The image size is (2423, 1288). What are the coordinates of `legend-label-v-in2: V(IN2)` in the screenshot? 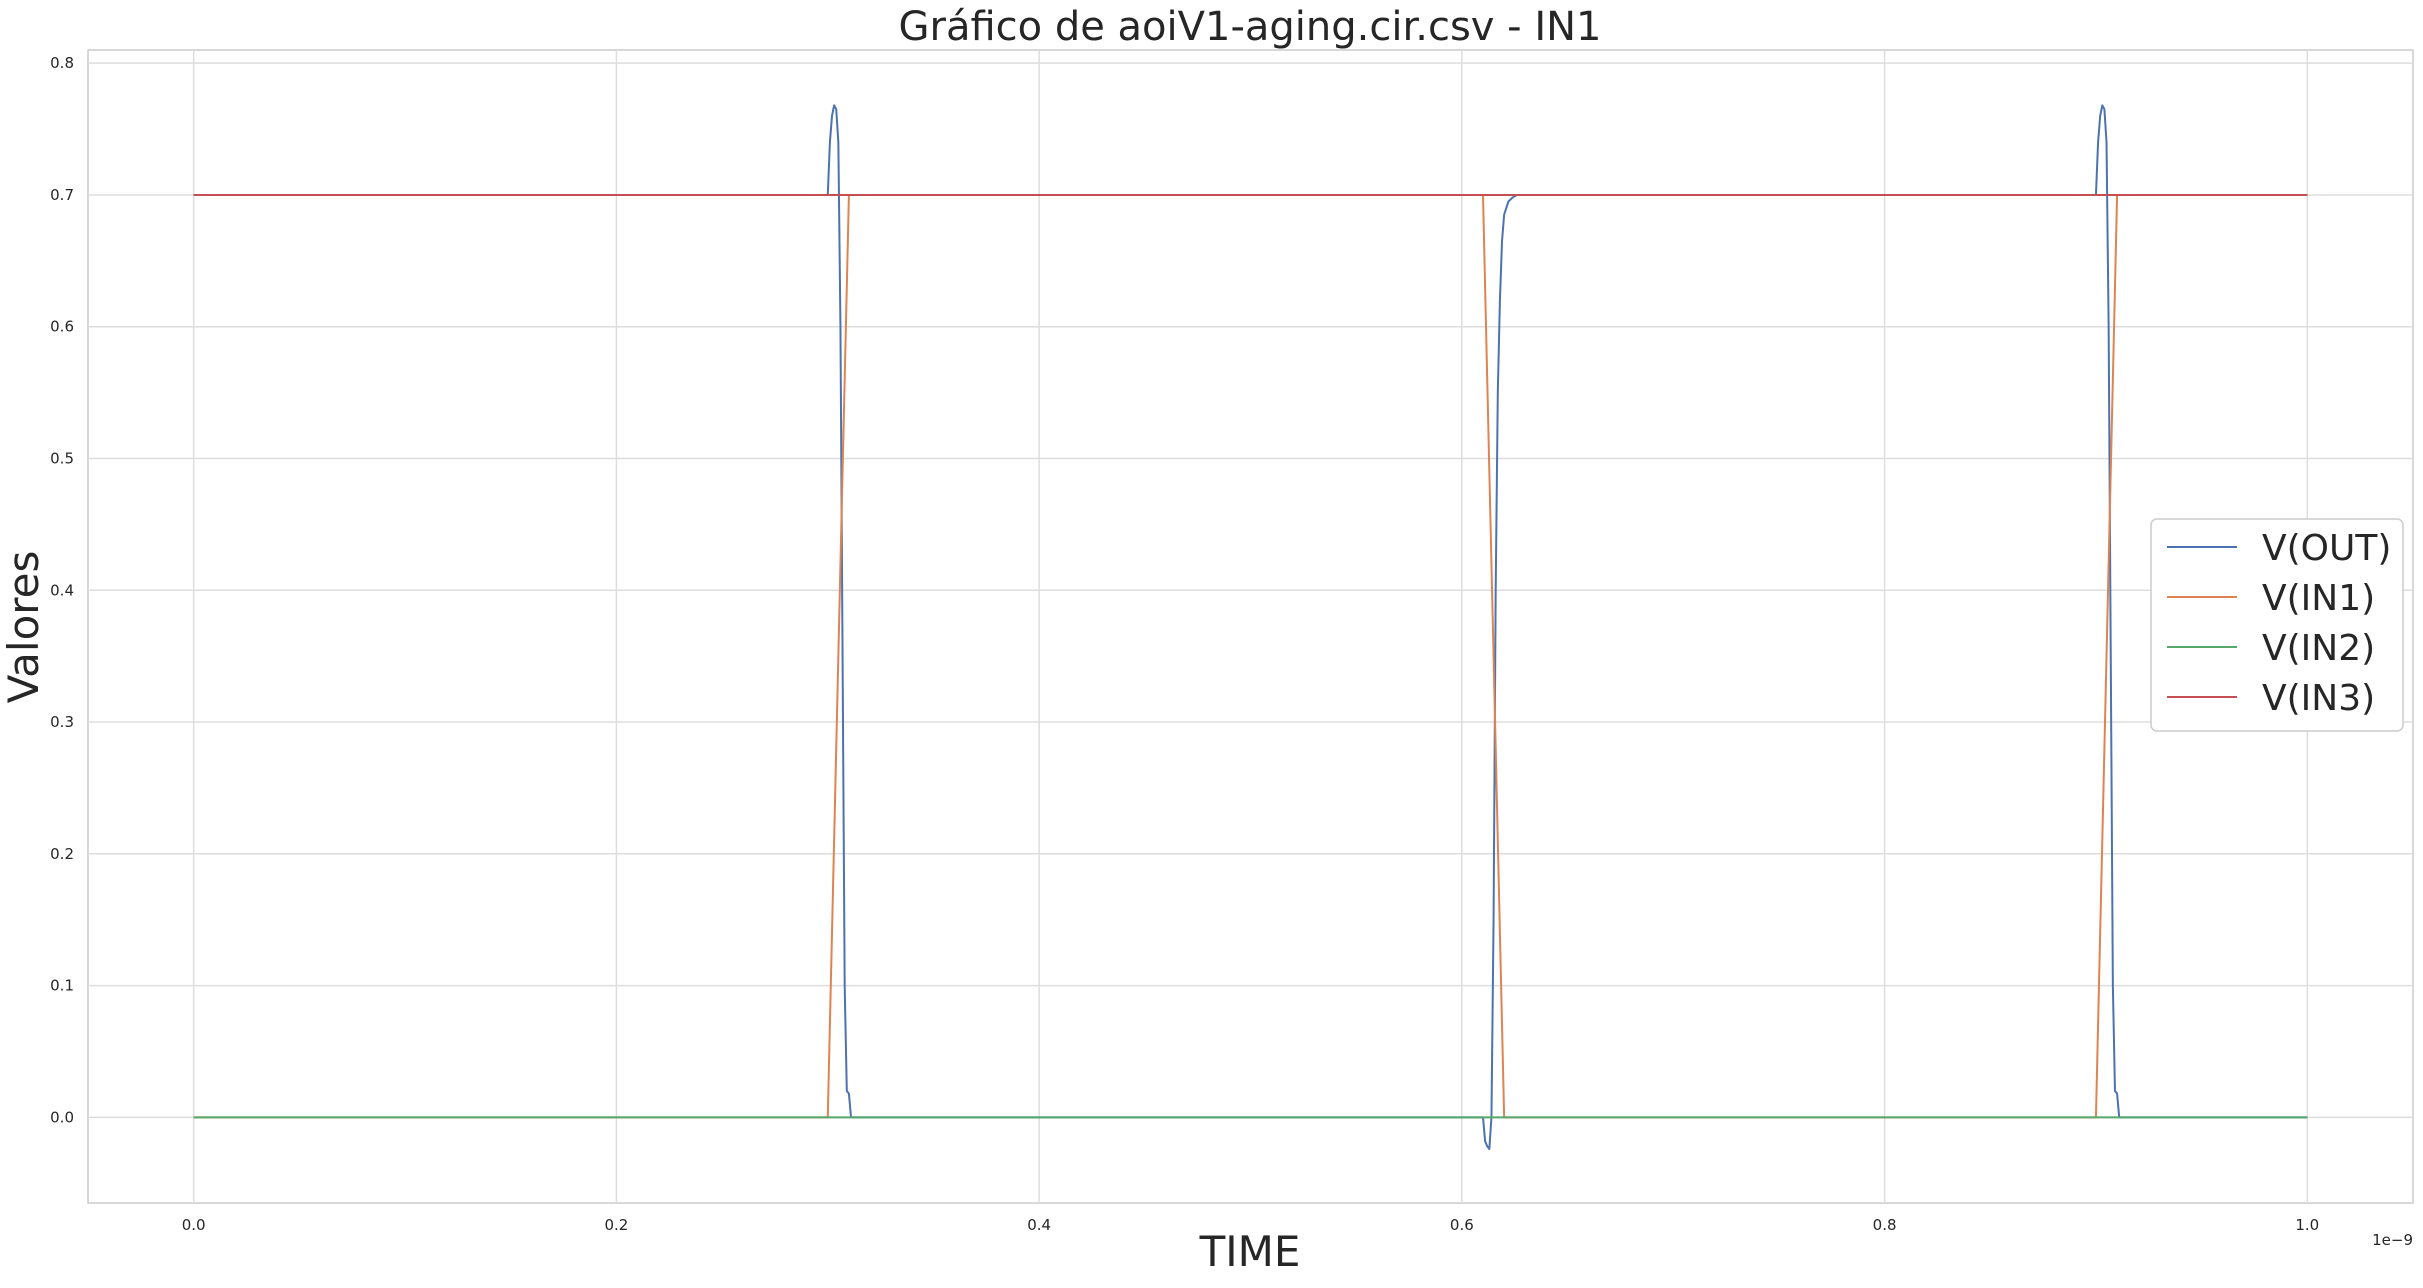 It's located at (2318, 648).